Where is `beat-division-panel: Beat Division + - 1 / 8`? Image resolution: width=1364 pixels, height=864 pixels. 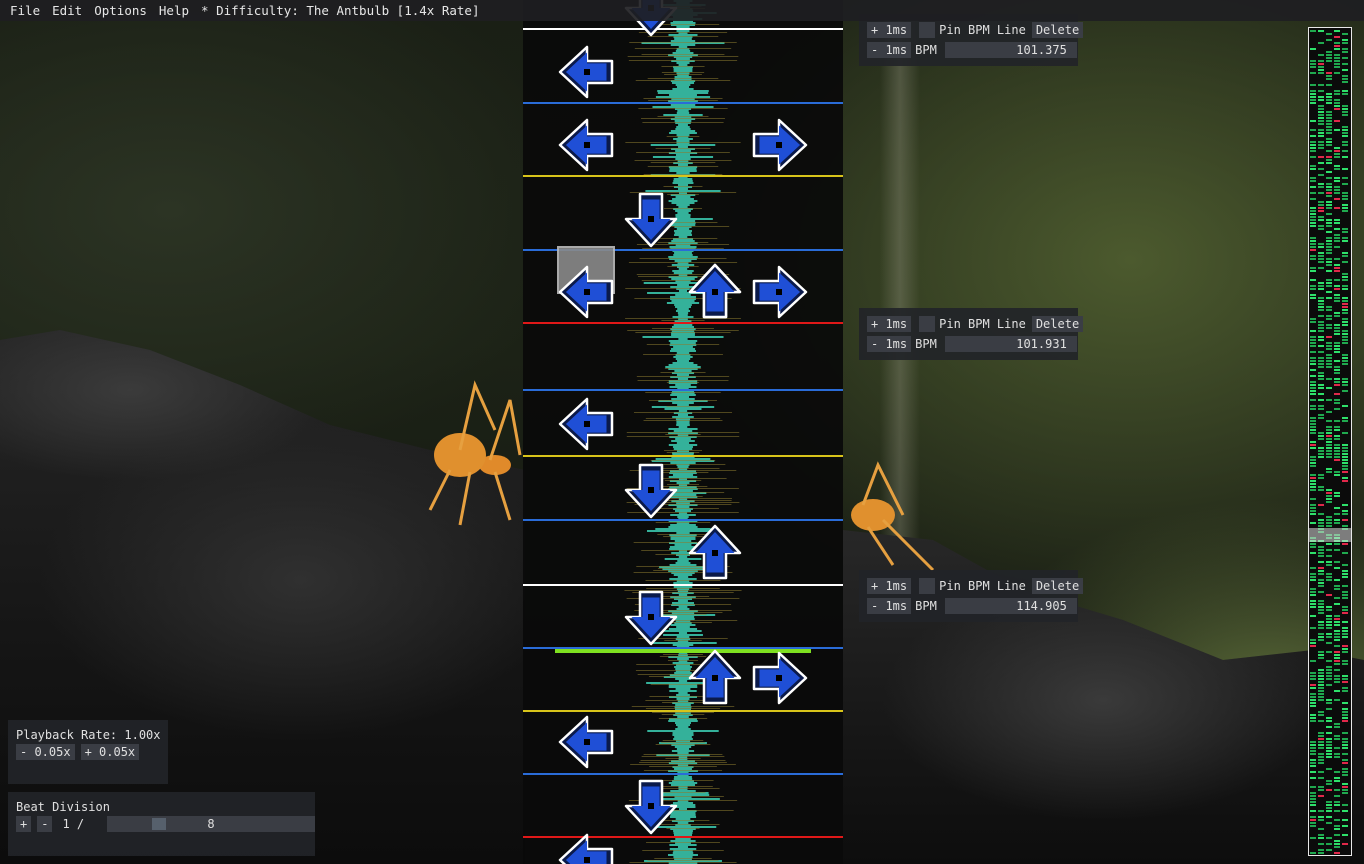
beat-division-panel: Beat Division + - 1 / 8 is located at coordinates (161, 824).